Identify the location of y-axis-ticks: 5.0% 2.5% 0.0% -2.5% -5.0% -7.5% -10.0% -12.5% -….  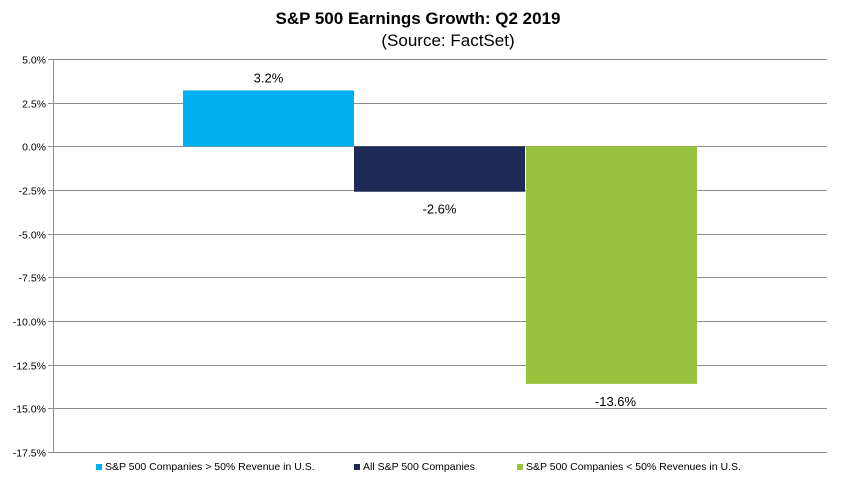
(29, 257).